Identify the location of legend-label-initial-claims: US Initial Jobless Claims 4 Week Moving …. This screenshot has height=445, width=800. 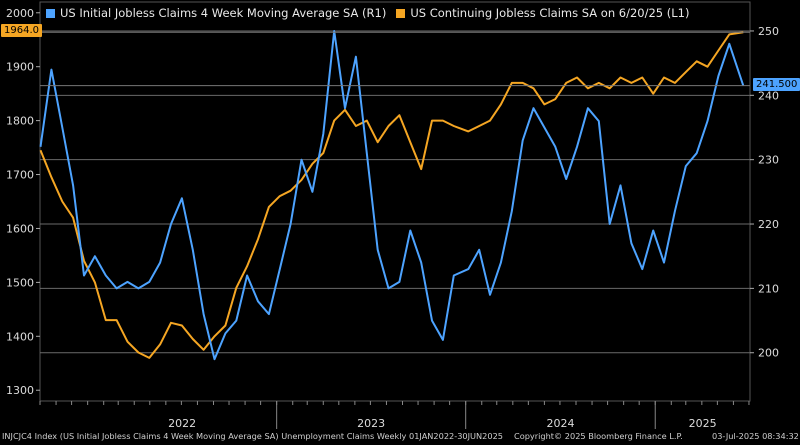
(223, 13).